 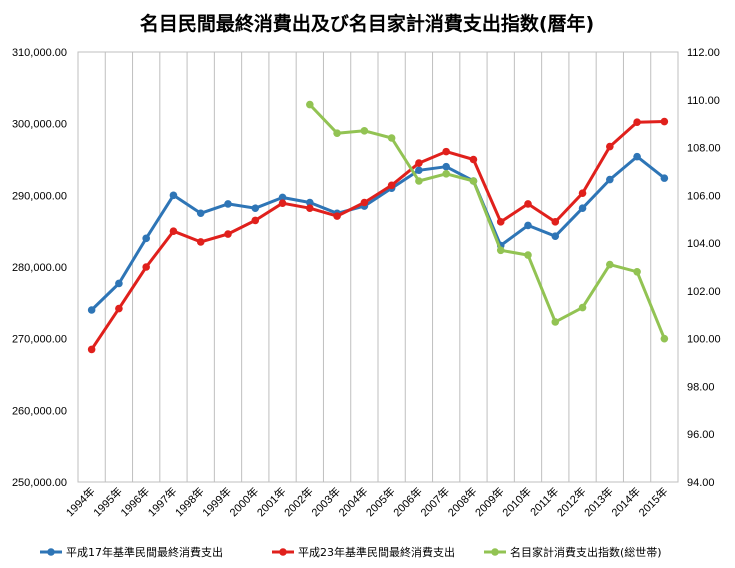 I want to click on x-tick-label: 2013年, so click(x=598, y=501).